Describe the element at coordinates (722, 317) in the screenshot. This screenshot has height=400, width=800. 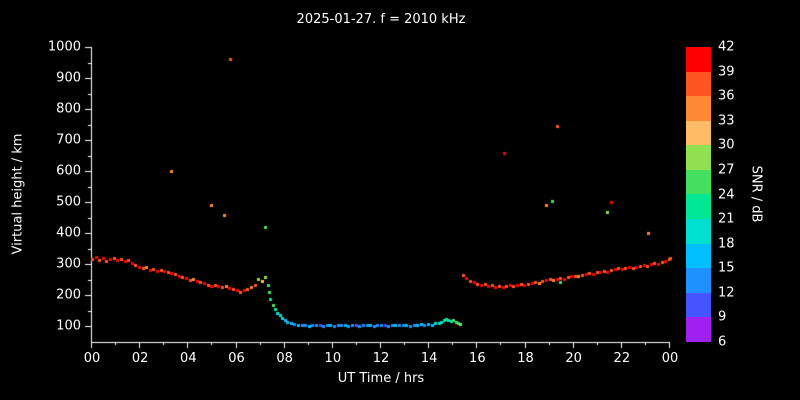
I see `colorbar-tick-label: 9` at that location.